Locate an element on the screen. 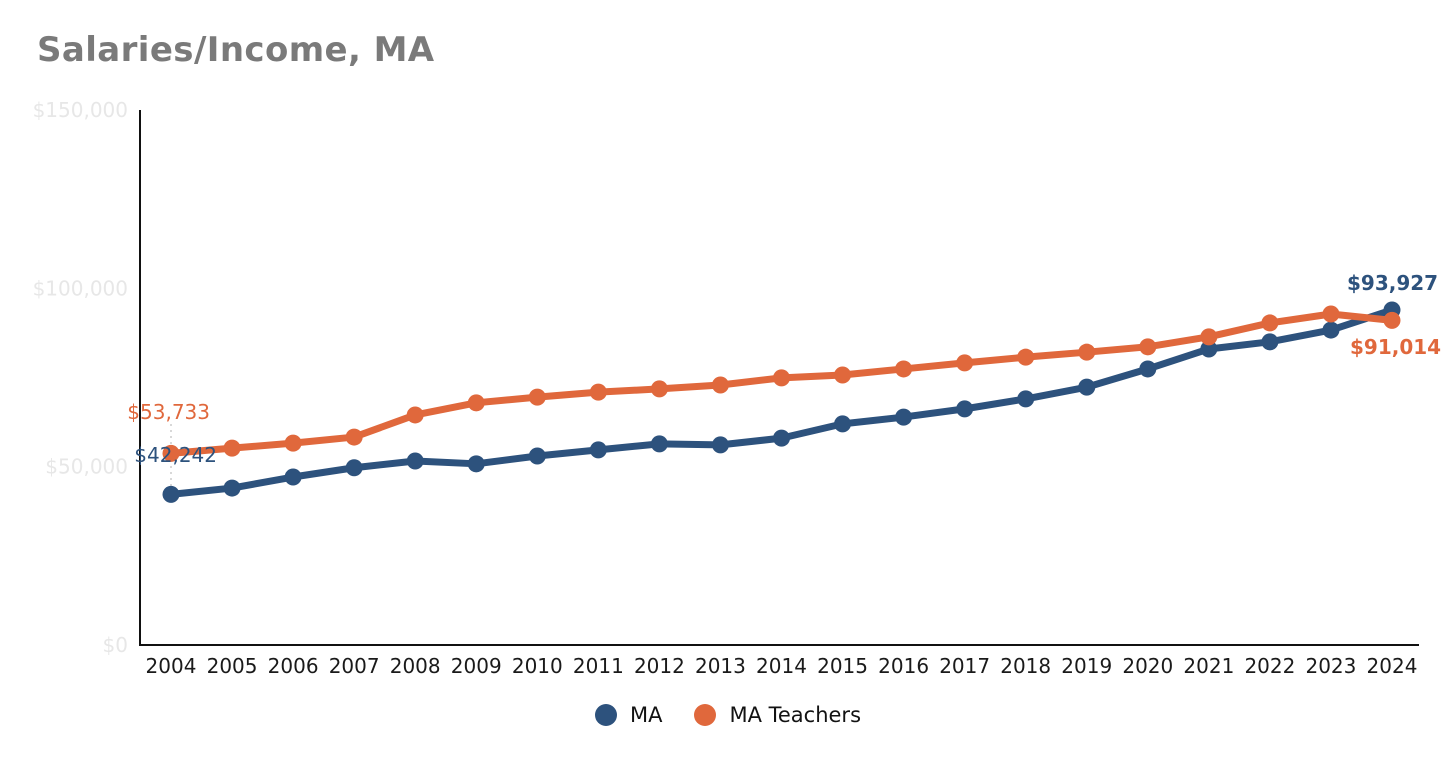  ma-teachers-point-2008 is located at coordinates (415, 415).